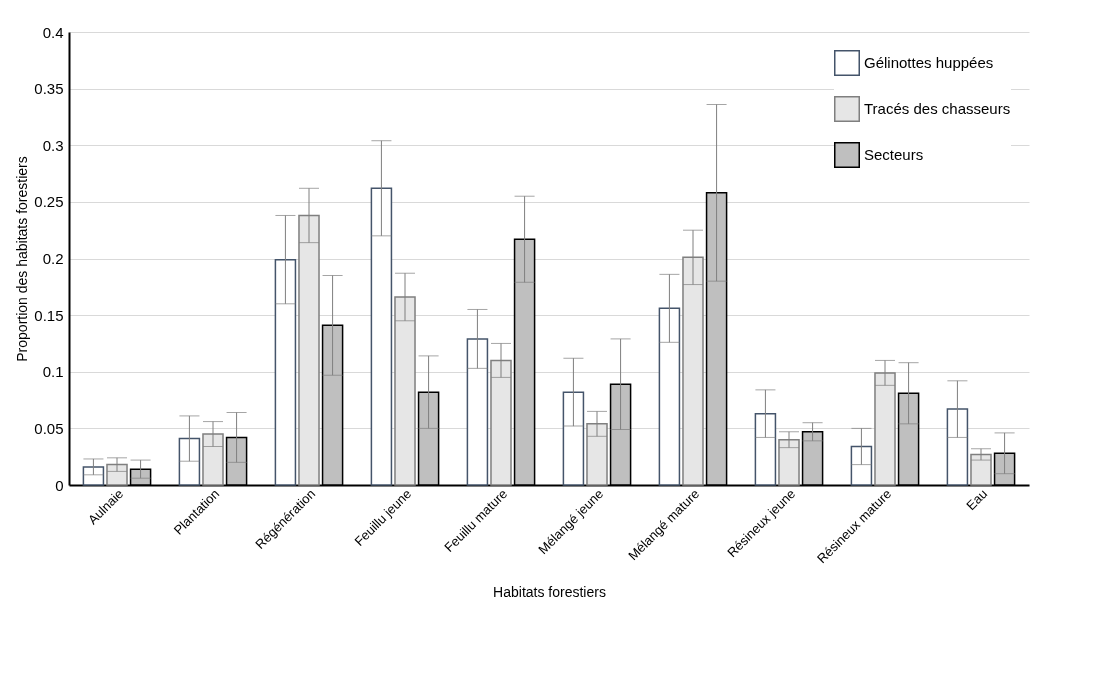 The height and width of the screenshot is (691, 1101). Describe the element at coordinates (937, 108) in the screenshot. I see `legend-label: Tracés des chasseurs` at that location.